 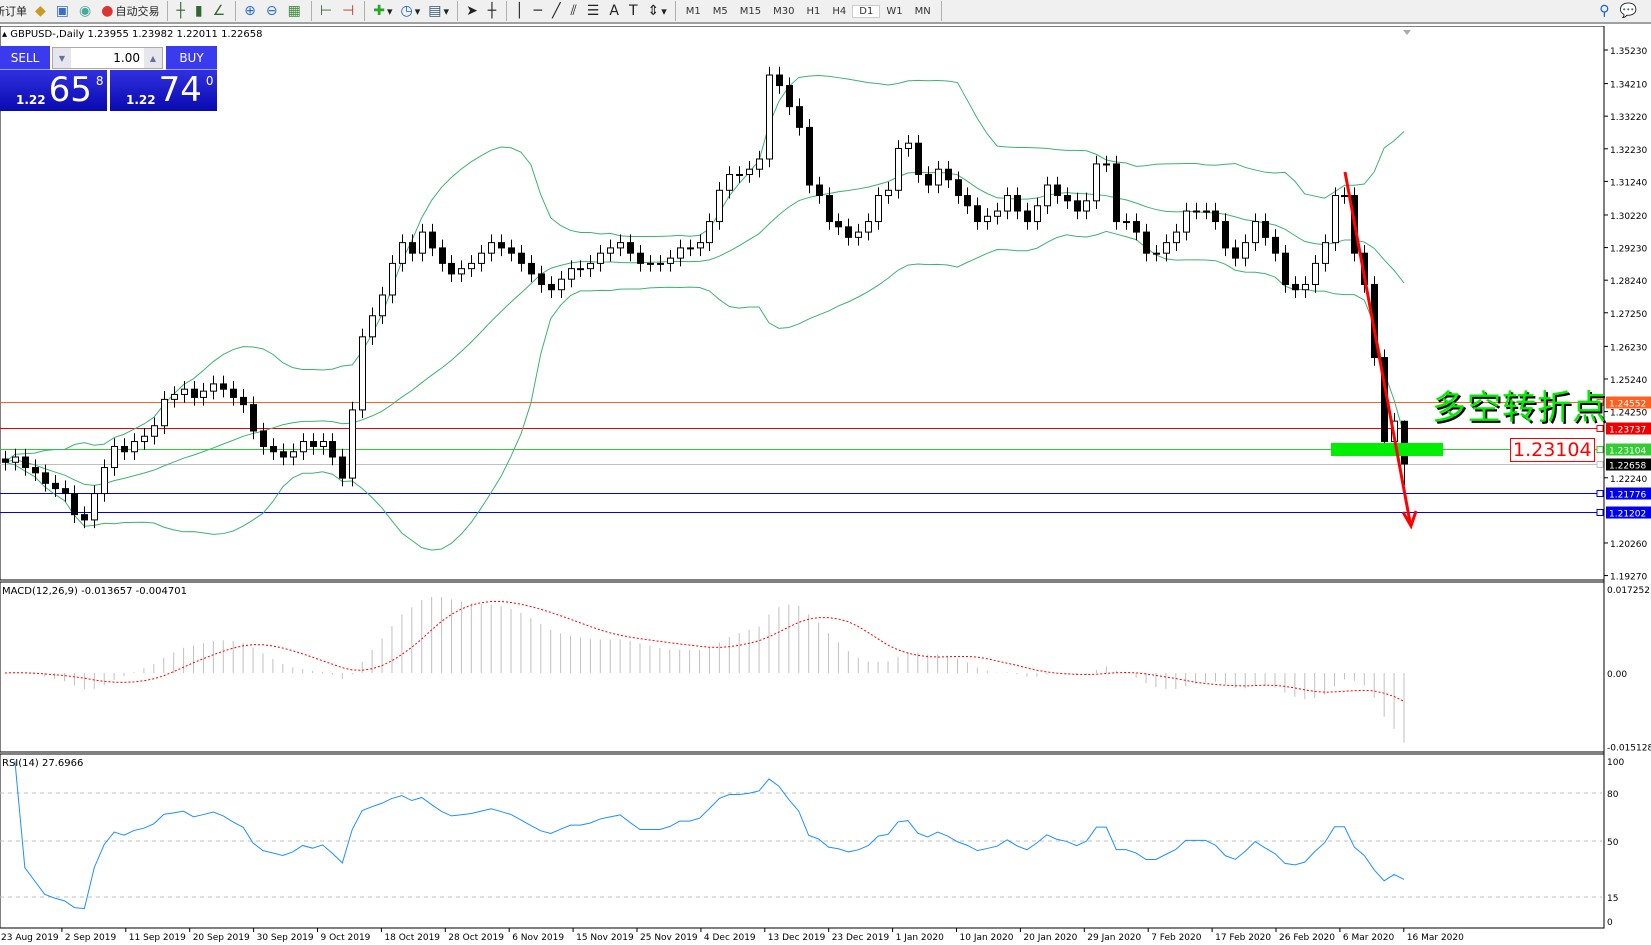 I want to click on periods-icon: ◷ ▾, so click(x=410, y=11).